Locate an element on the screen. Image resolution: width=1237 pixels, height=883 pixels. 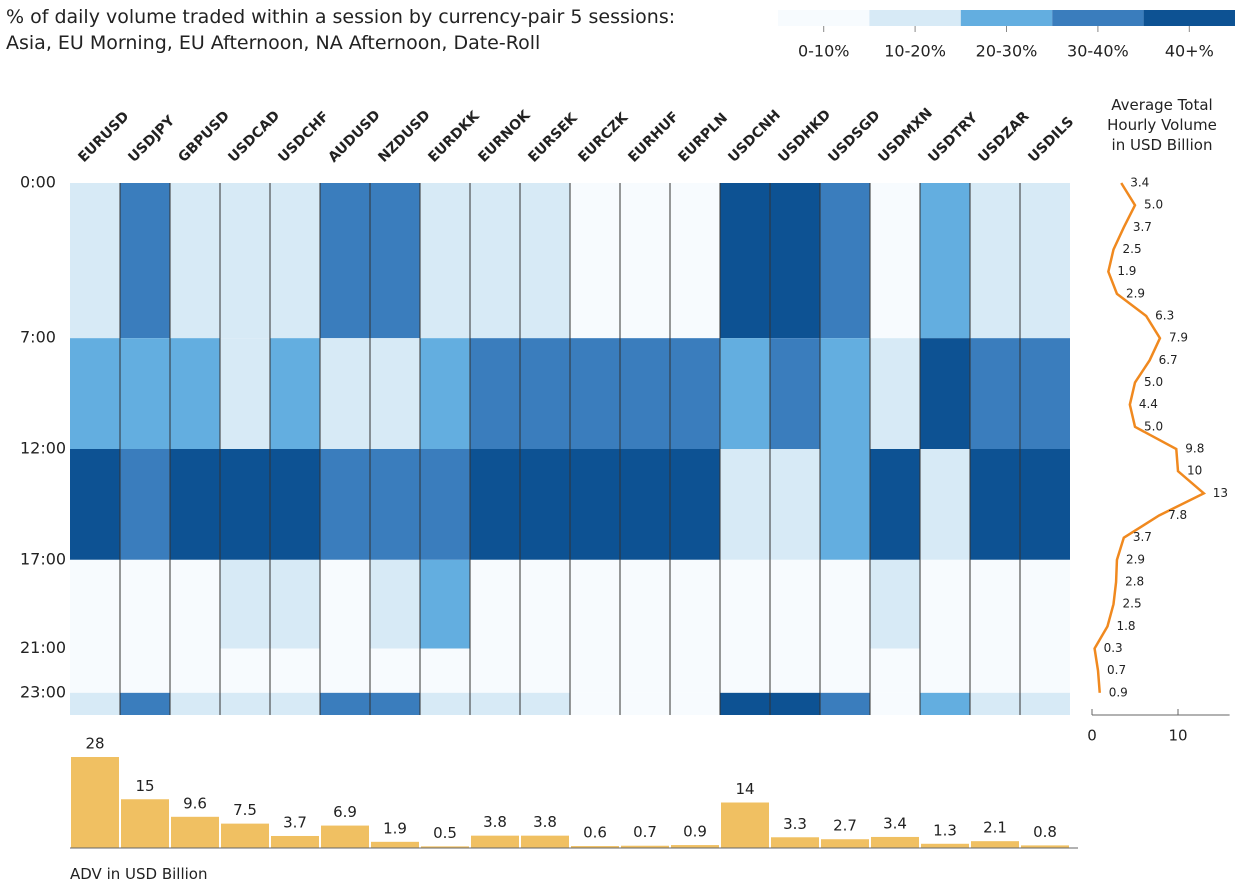
bar-value-label: 0.7 is located at coordinates (645, 832).